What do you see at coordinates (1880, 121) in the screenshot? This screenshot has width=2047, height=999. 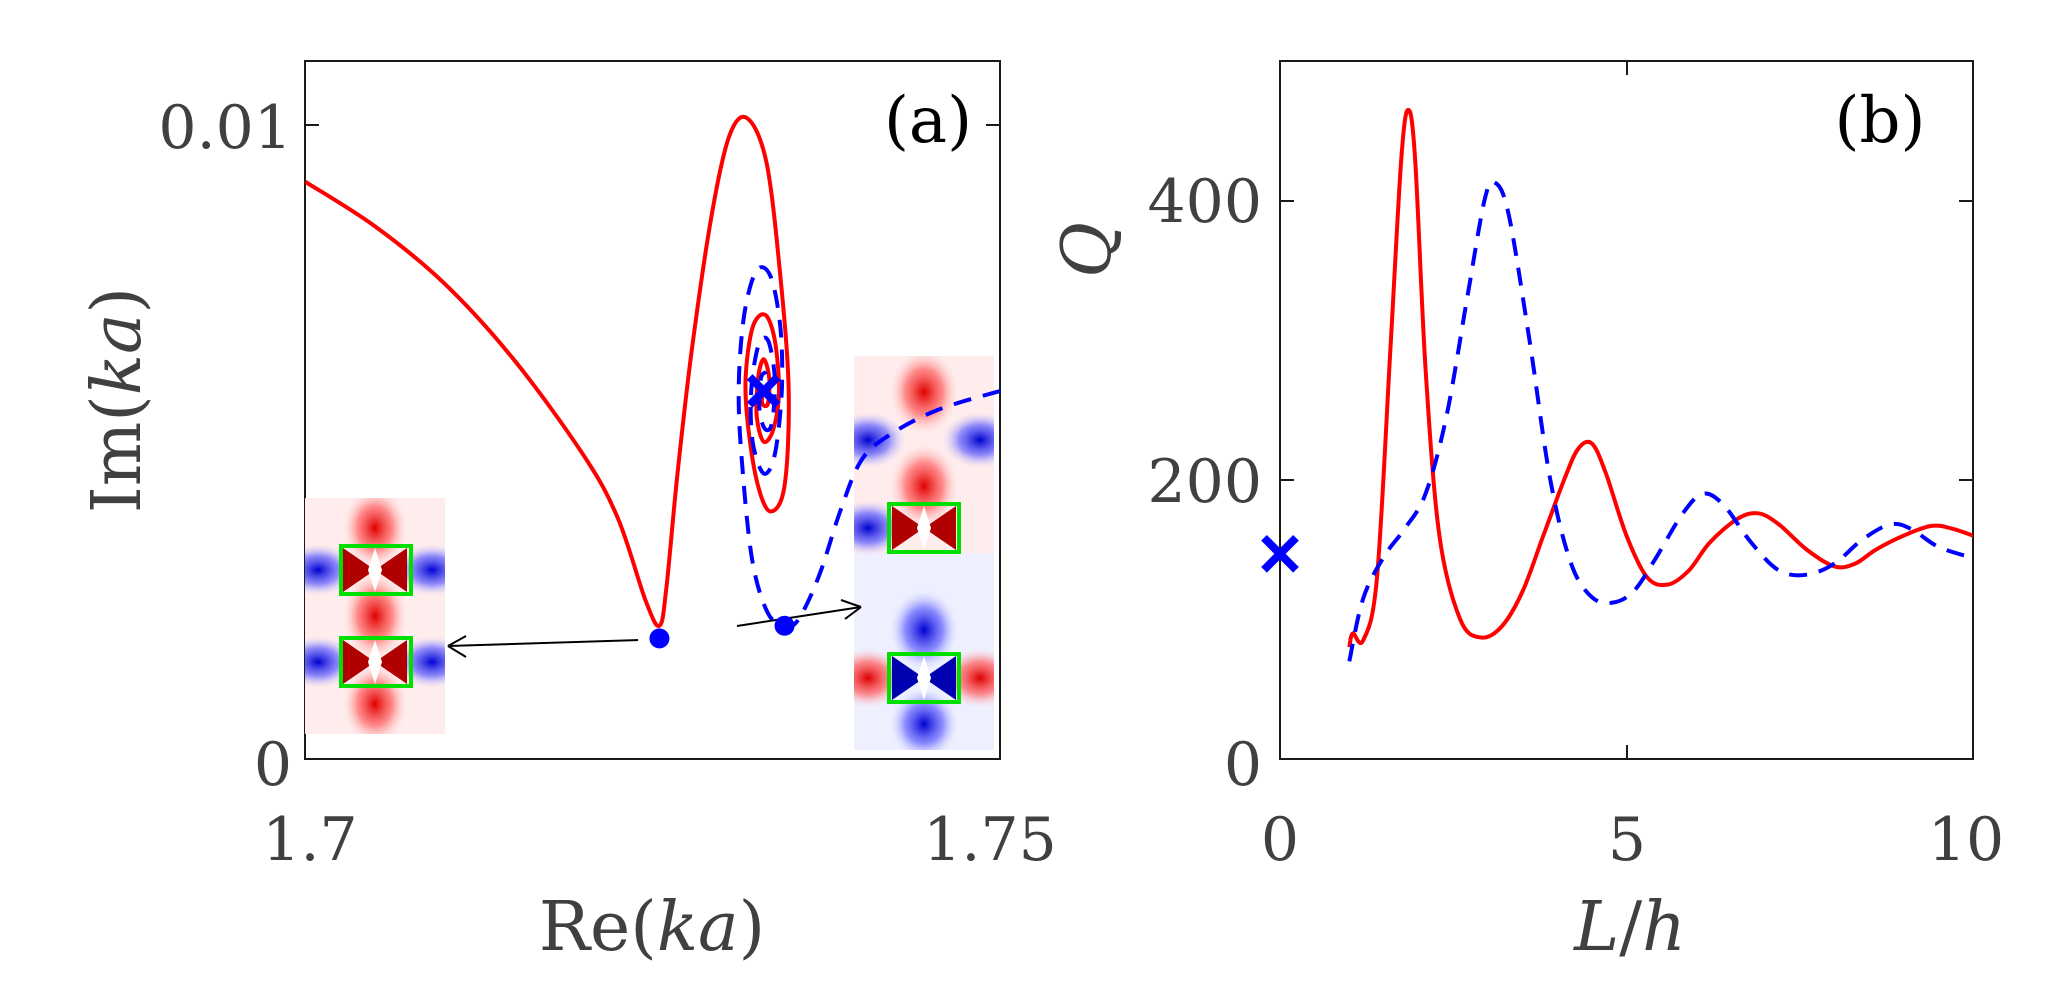 I see `panel-b-label: (b)` at bounding box center [1880, 121].